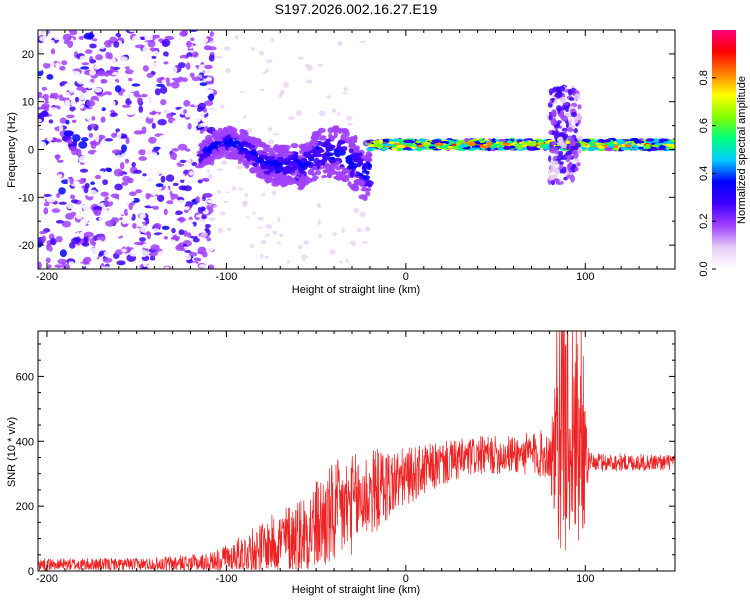  I want to click on x-tick-label: 0, so click(406, 277).